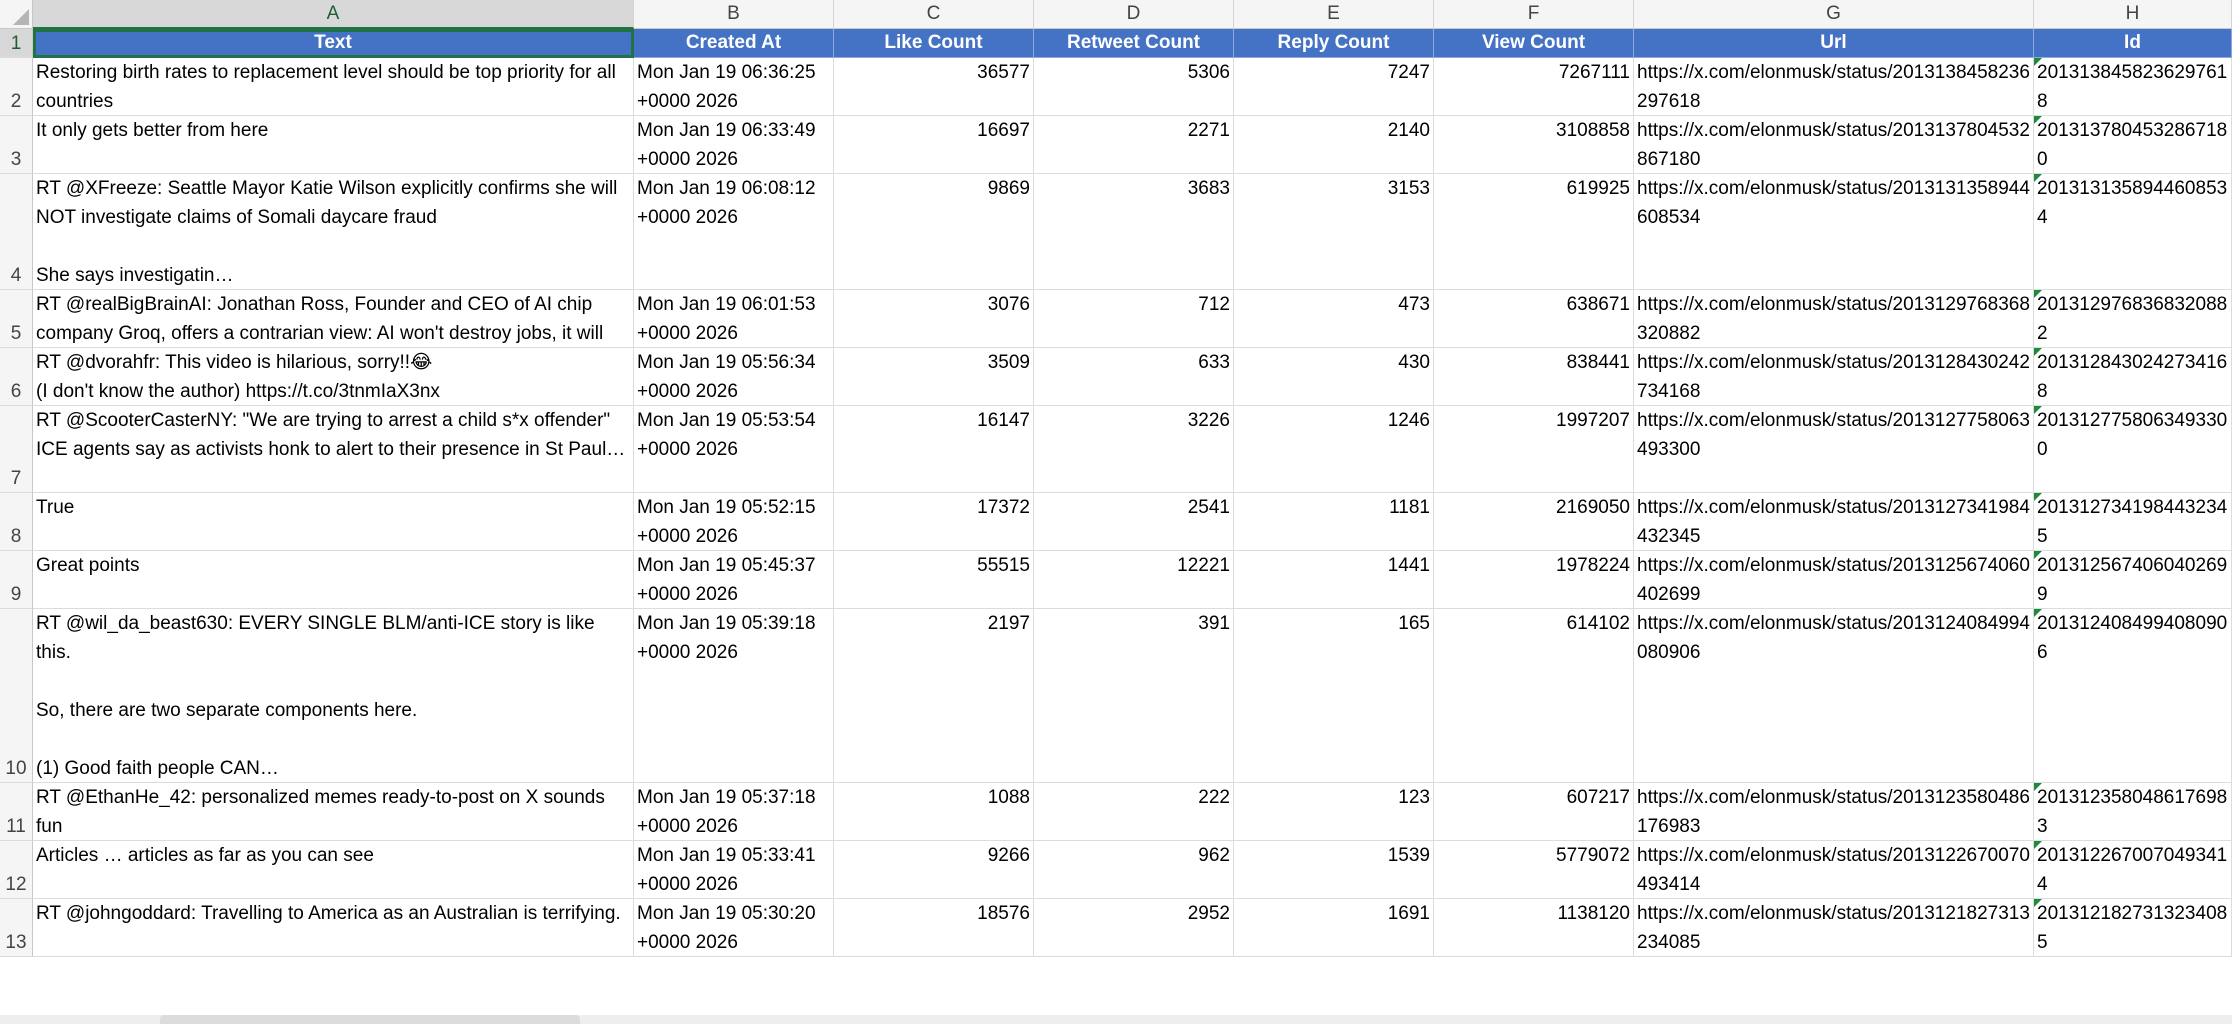 This screenshot has height=1024, width=2232. What do you see at coordinates (734, 377) in the screenshot?
I see `cell-created-at: Mon Jan 19 05:56:34 +0000 2026` at bounding box center [734, 377].